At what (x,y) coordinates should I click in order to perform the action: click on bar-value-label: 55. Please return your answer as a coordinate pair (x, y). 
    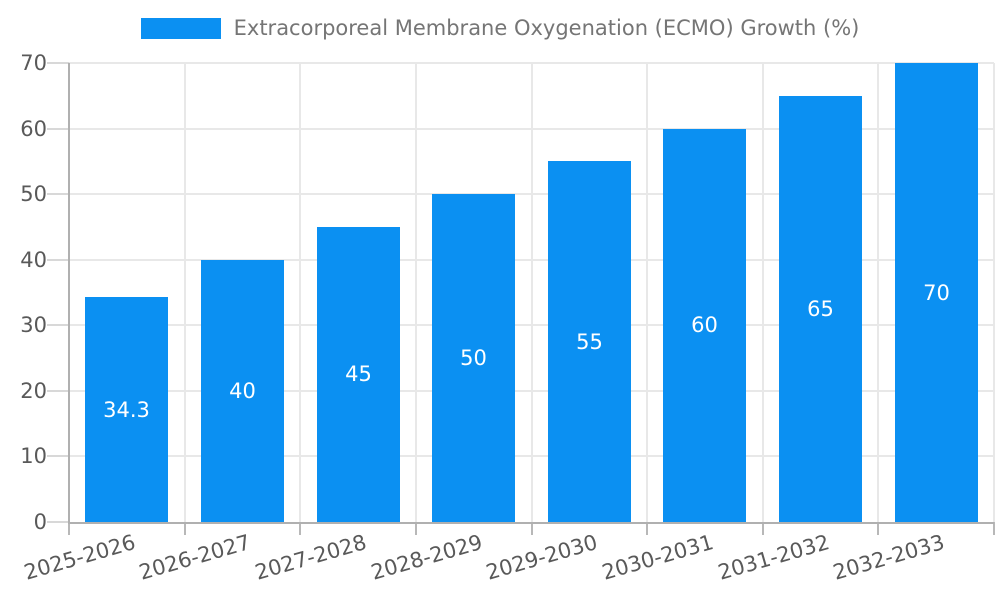
    Looking at the image, I should click on (589, 342).